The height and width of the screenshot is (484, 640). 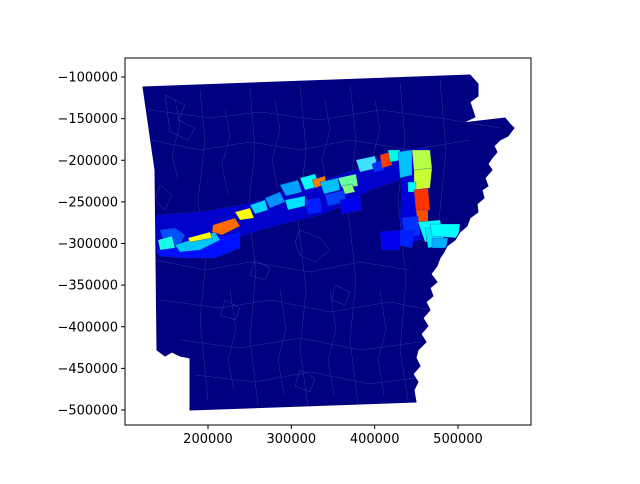 What do you see at coordinates (333, 436) in the screenshot?
I see `x-axis: 200000 300000 400000 500000` at bounding box center [333, 436].